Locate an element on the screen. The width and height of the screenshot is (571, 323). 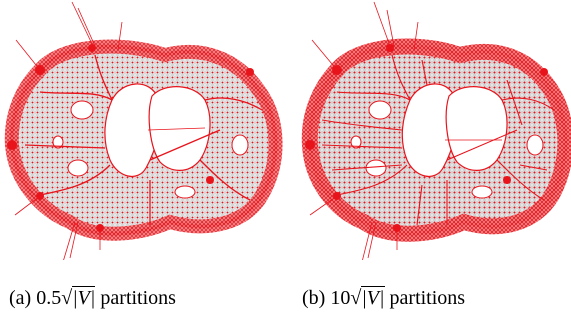
caption-a-label: (a) is located at coordinates (20, 298).